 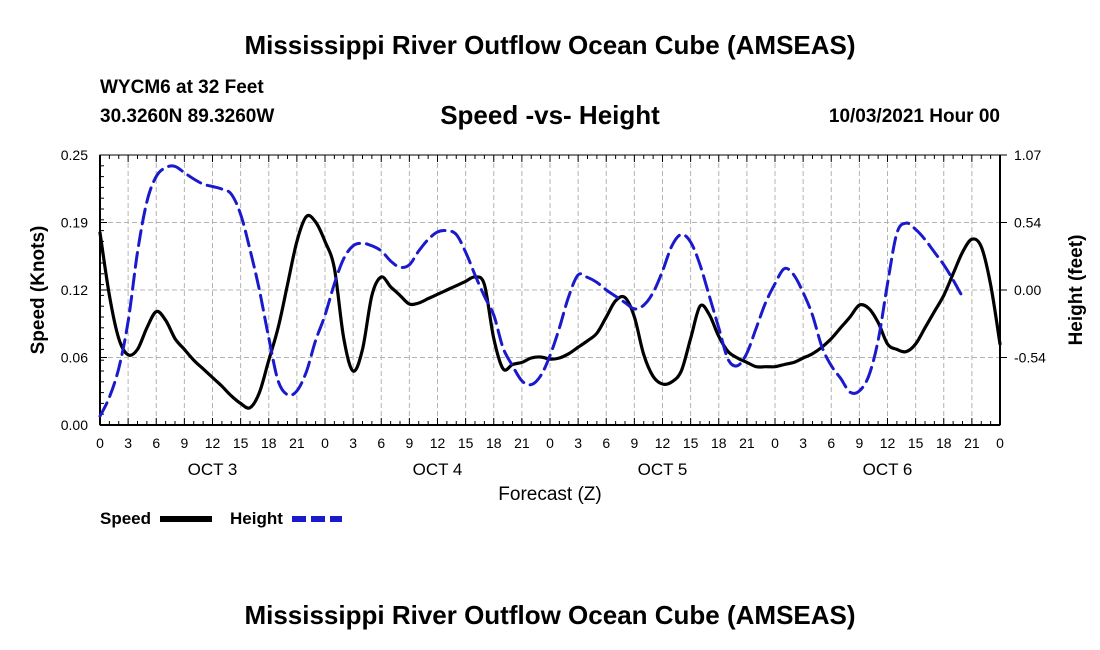 I want to click on y-left-tick-label: 0.25, so click(x=74, y=155).